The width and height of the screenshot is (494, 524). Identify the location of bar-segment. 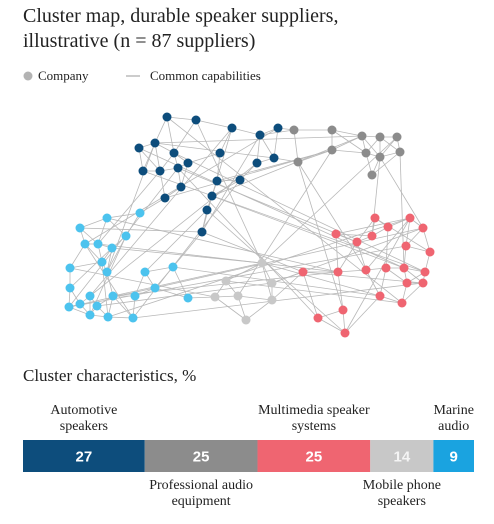
(84, 456).